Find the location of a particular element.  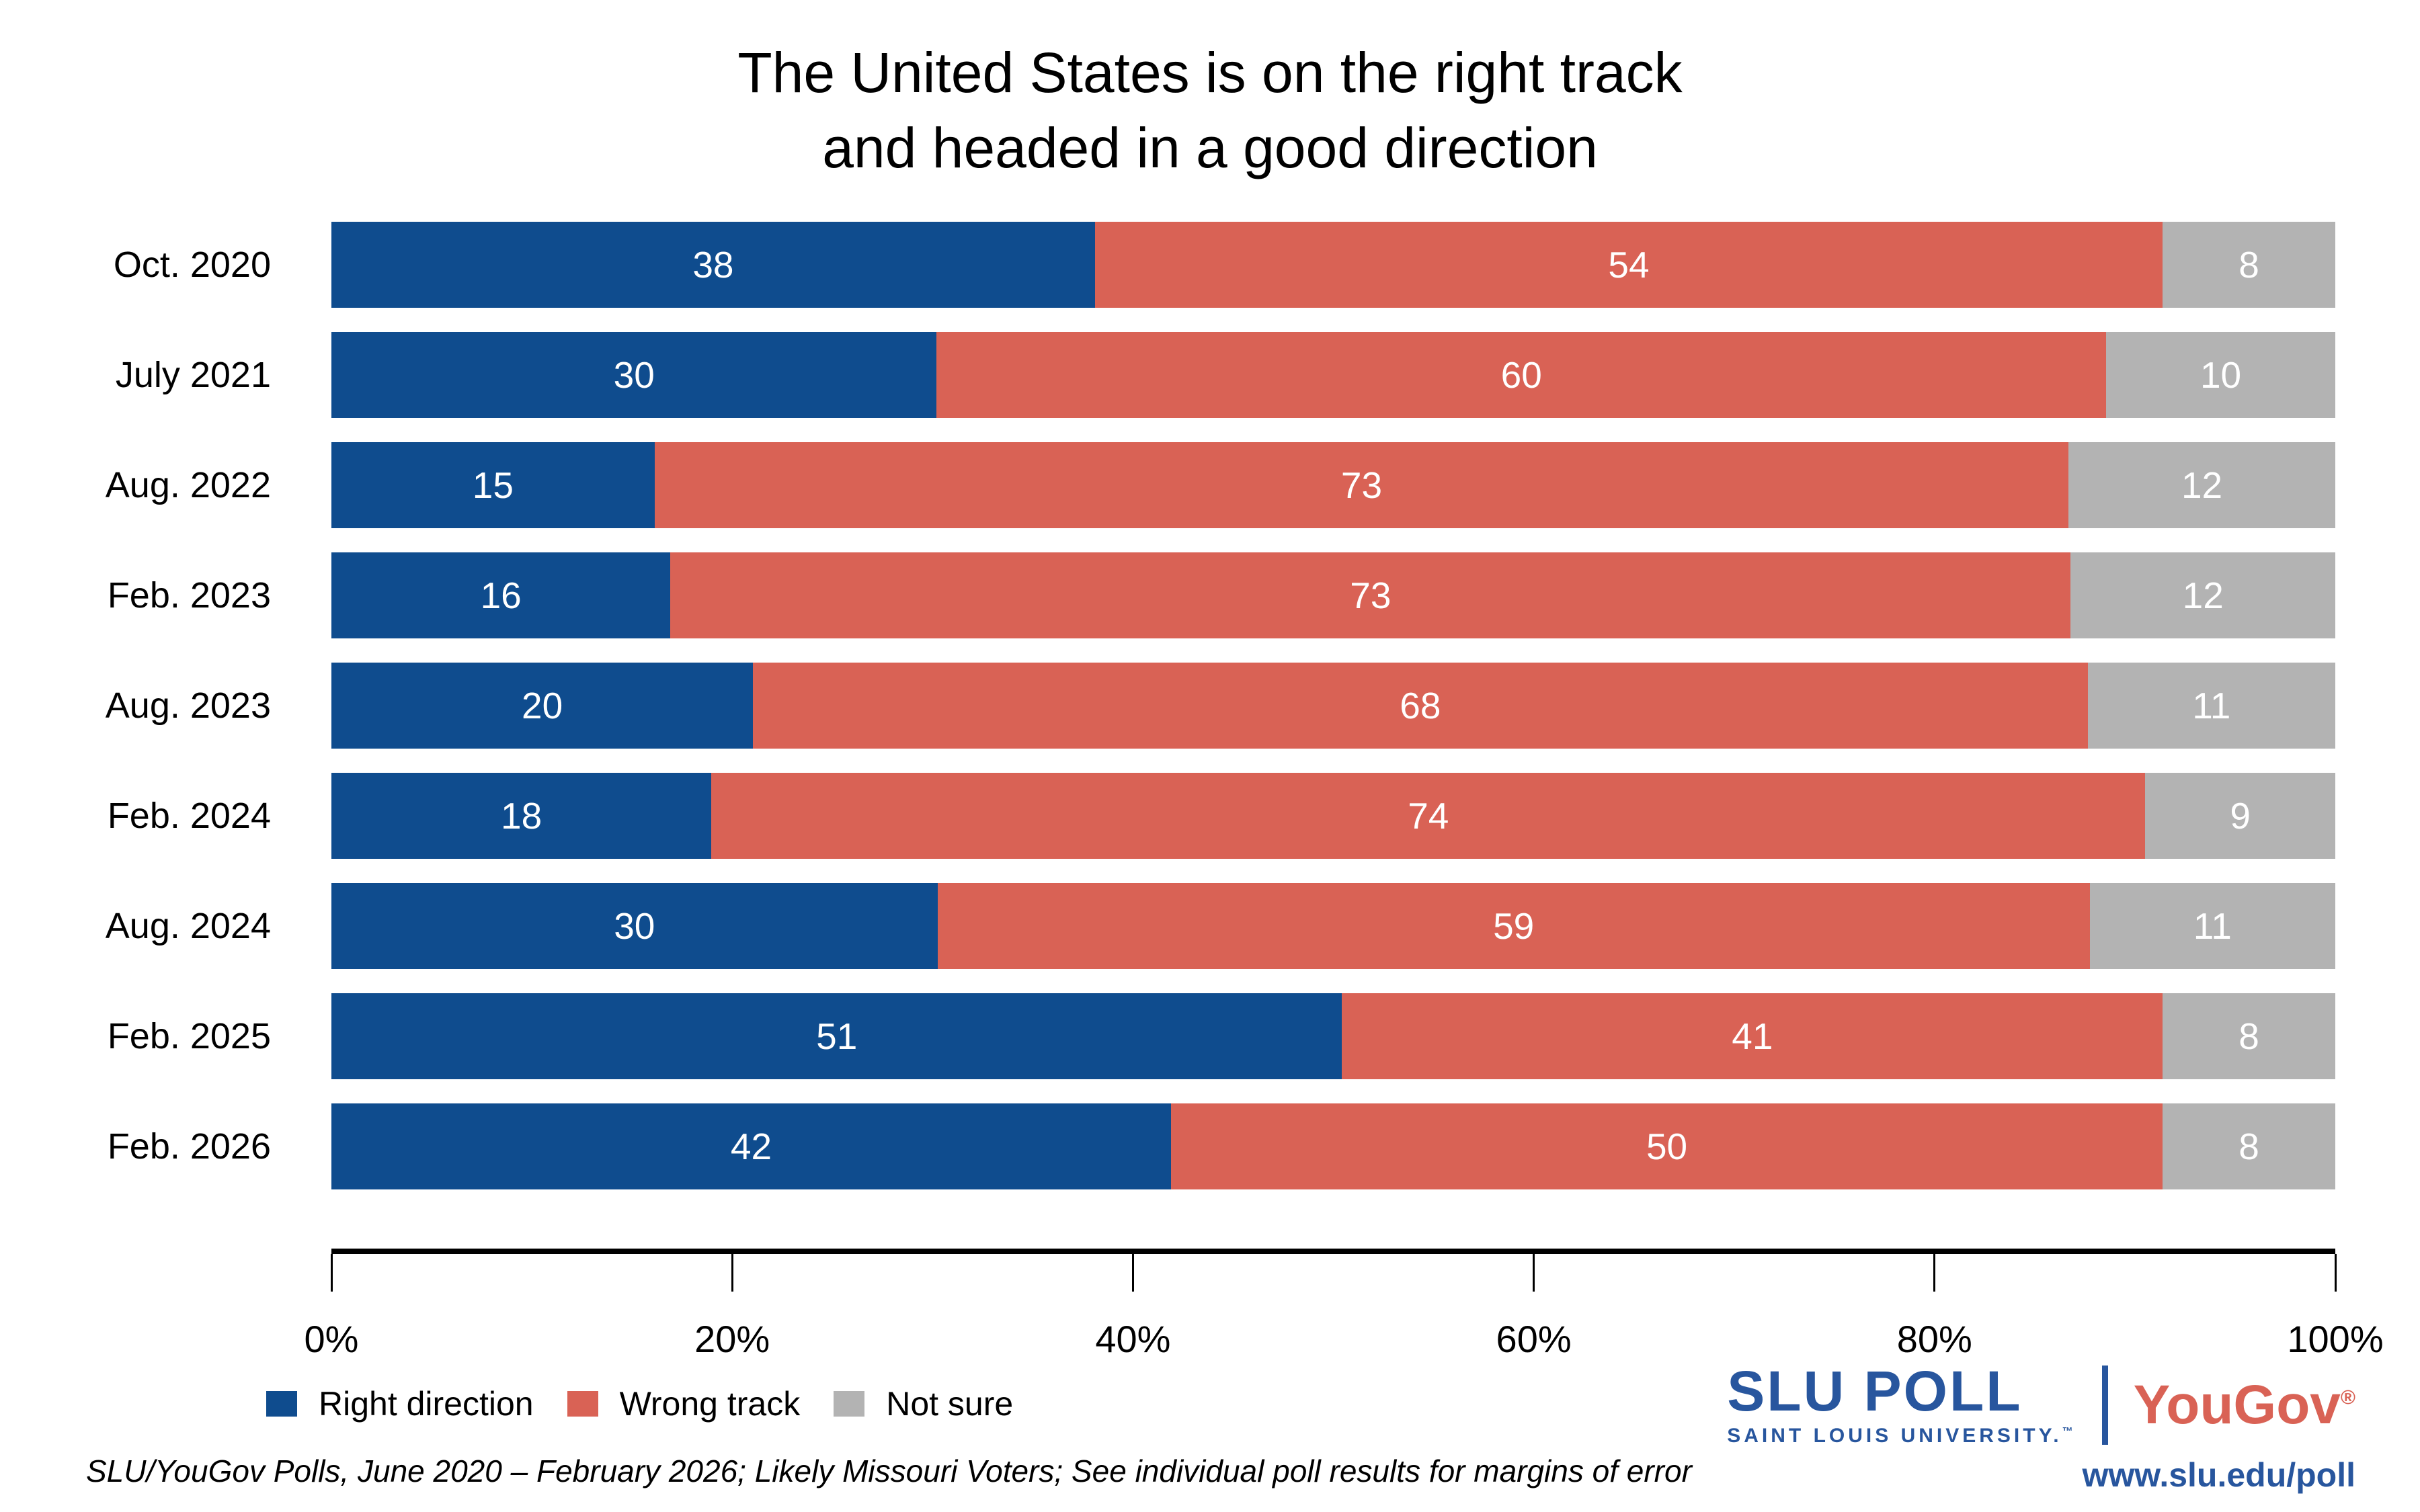

stacked-bar: 51 41 8 is located at coordinates (1333, 1036).